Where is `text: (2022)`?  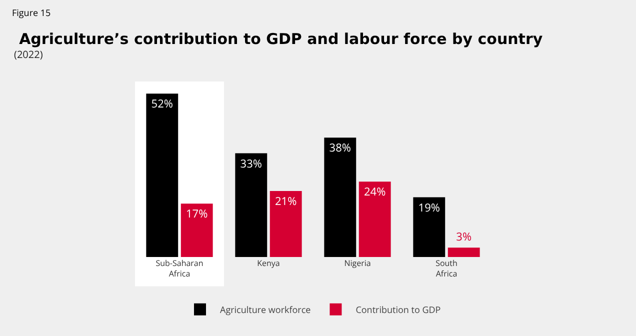
text: (2022) is located at coordinates (28, 54).